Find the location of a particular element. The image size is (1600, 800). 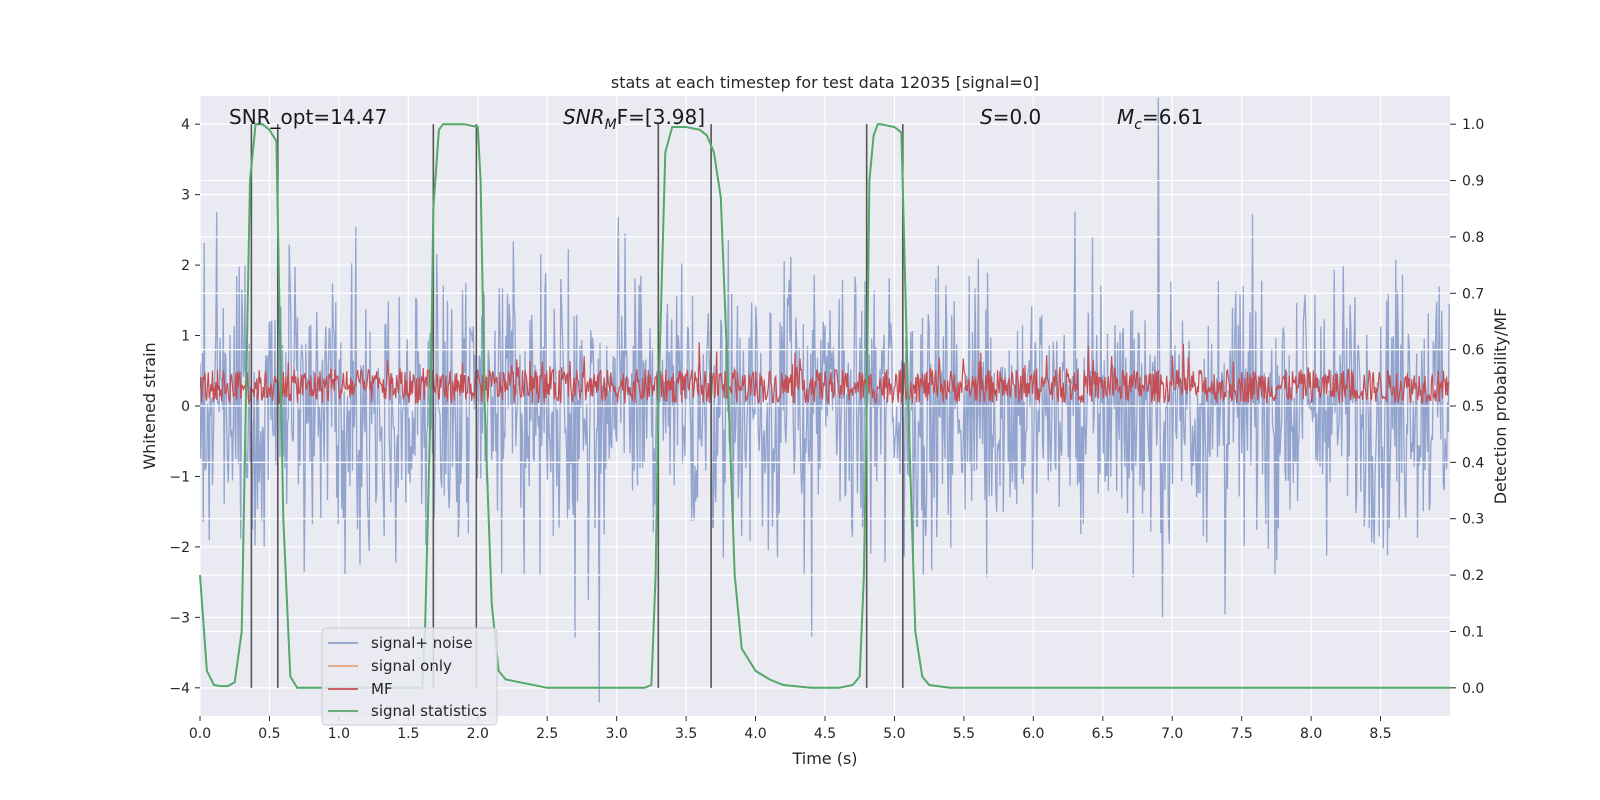

x-tick-label: 6.5 is located at coordinates (1103, 734).